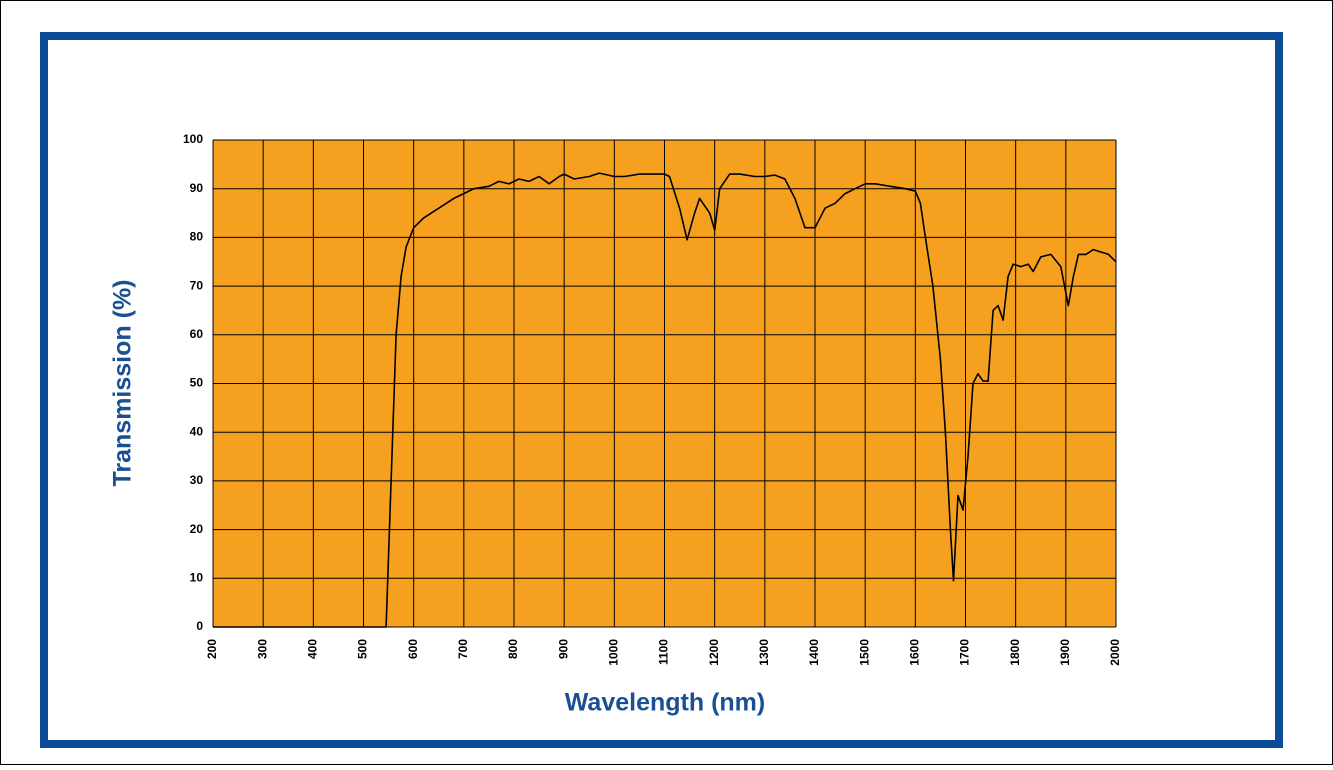  Describe the element at coordinates (313, 649) in the screenshot. I see `x-tick-label: 400` at that location.